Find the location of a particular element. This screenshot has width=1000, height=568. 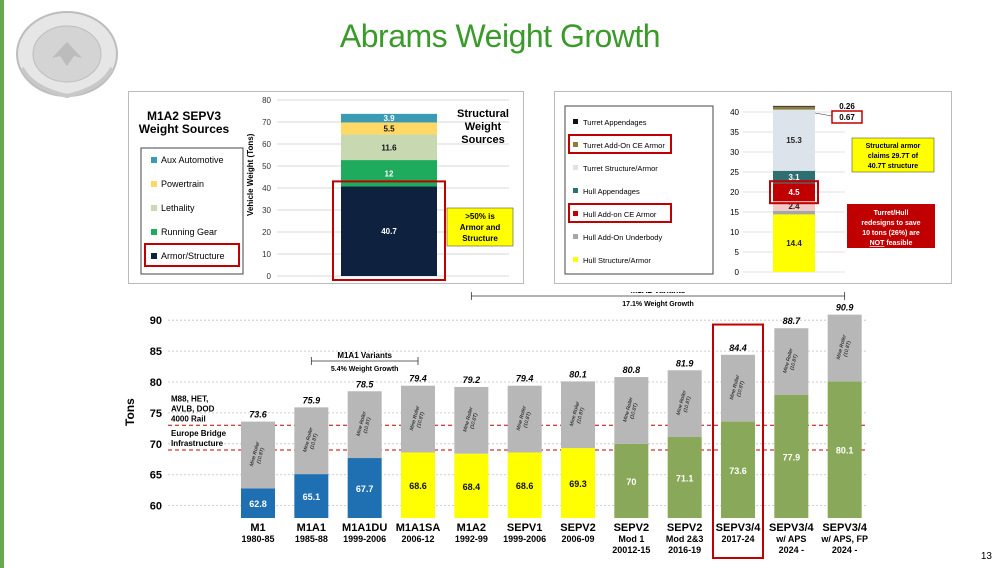

chart2-legend-label: Hull Add-on CE Armor is located at coordinates (620, 214).